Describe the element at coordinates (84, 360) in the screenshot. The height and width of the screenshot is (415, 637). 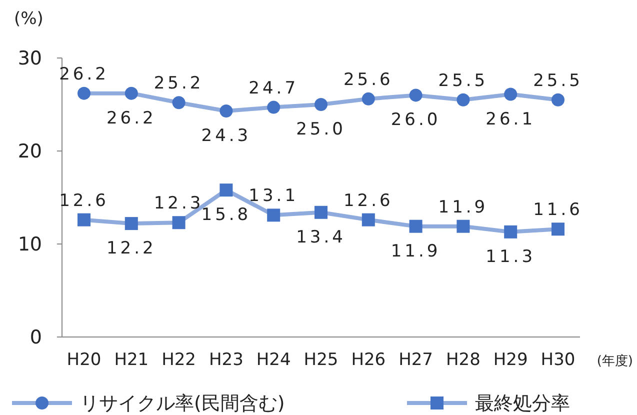
I see `x-tick-label: H20` at that location.